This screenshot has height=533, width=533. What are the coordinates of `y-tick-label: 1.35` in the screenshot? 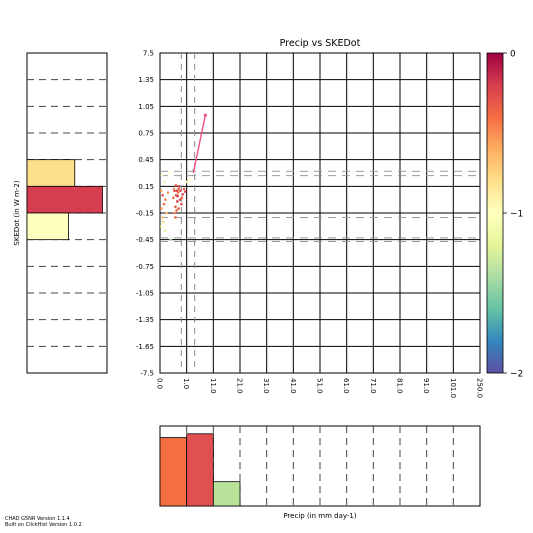 It's located at (146, 80).